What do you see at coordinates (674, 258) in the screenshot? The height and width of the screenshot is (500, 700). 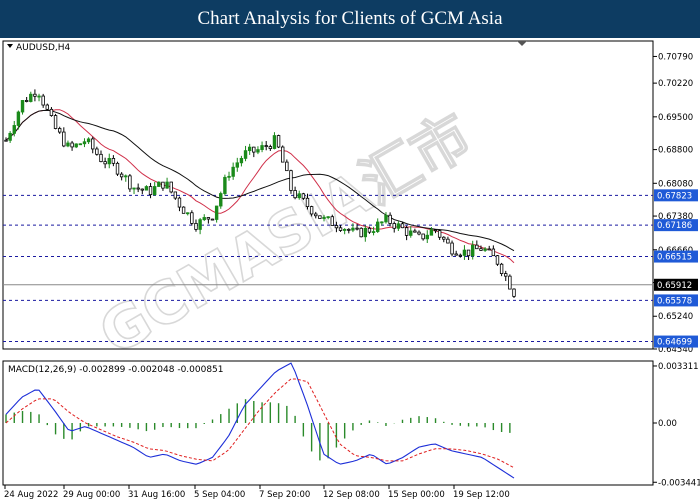 I see `level-tag-label: 0.66515` at bounding box center [674, 258].